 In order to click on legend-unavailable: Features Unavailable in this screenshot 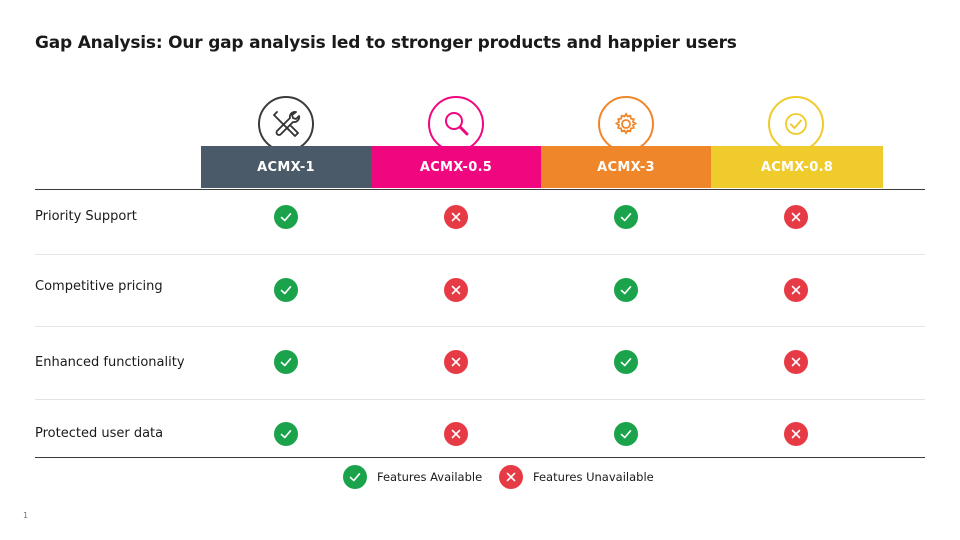, I will do `click(576, 477)`.